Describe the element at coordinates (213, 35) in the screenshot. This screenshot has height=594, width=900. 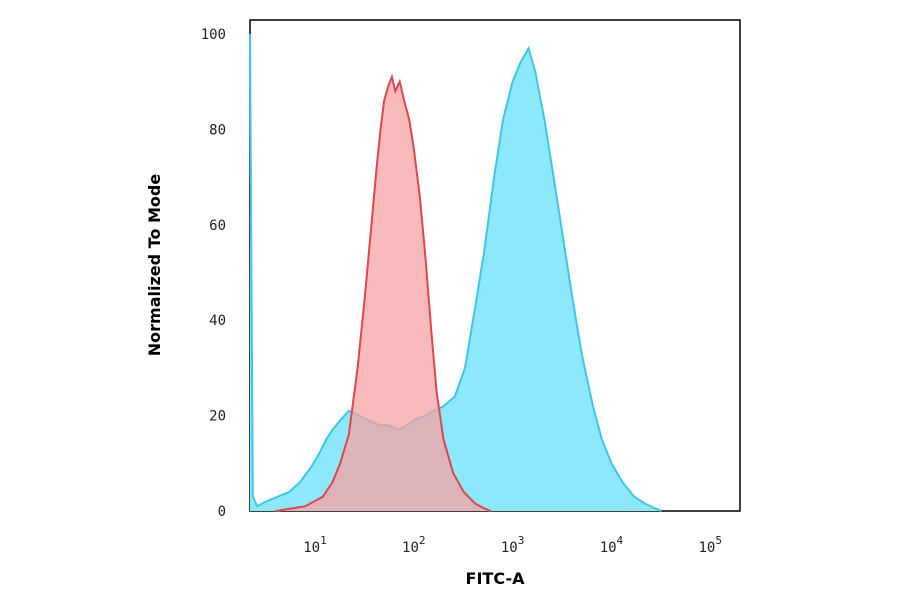
I see `y-tick-label: 100` at that location.